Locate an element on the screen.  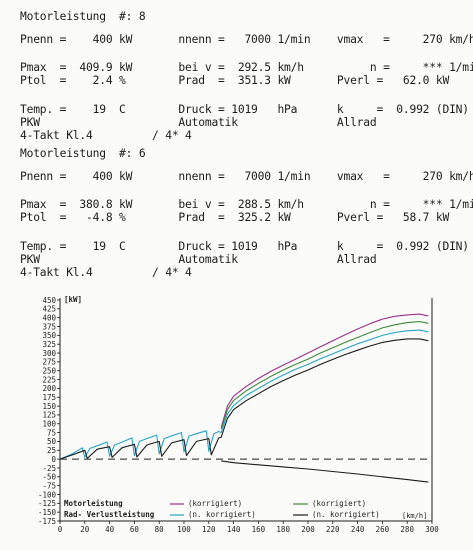
y-tick-label: 400 is located at coordinates (49, 317).